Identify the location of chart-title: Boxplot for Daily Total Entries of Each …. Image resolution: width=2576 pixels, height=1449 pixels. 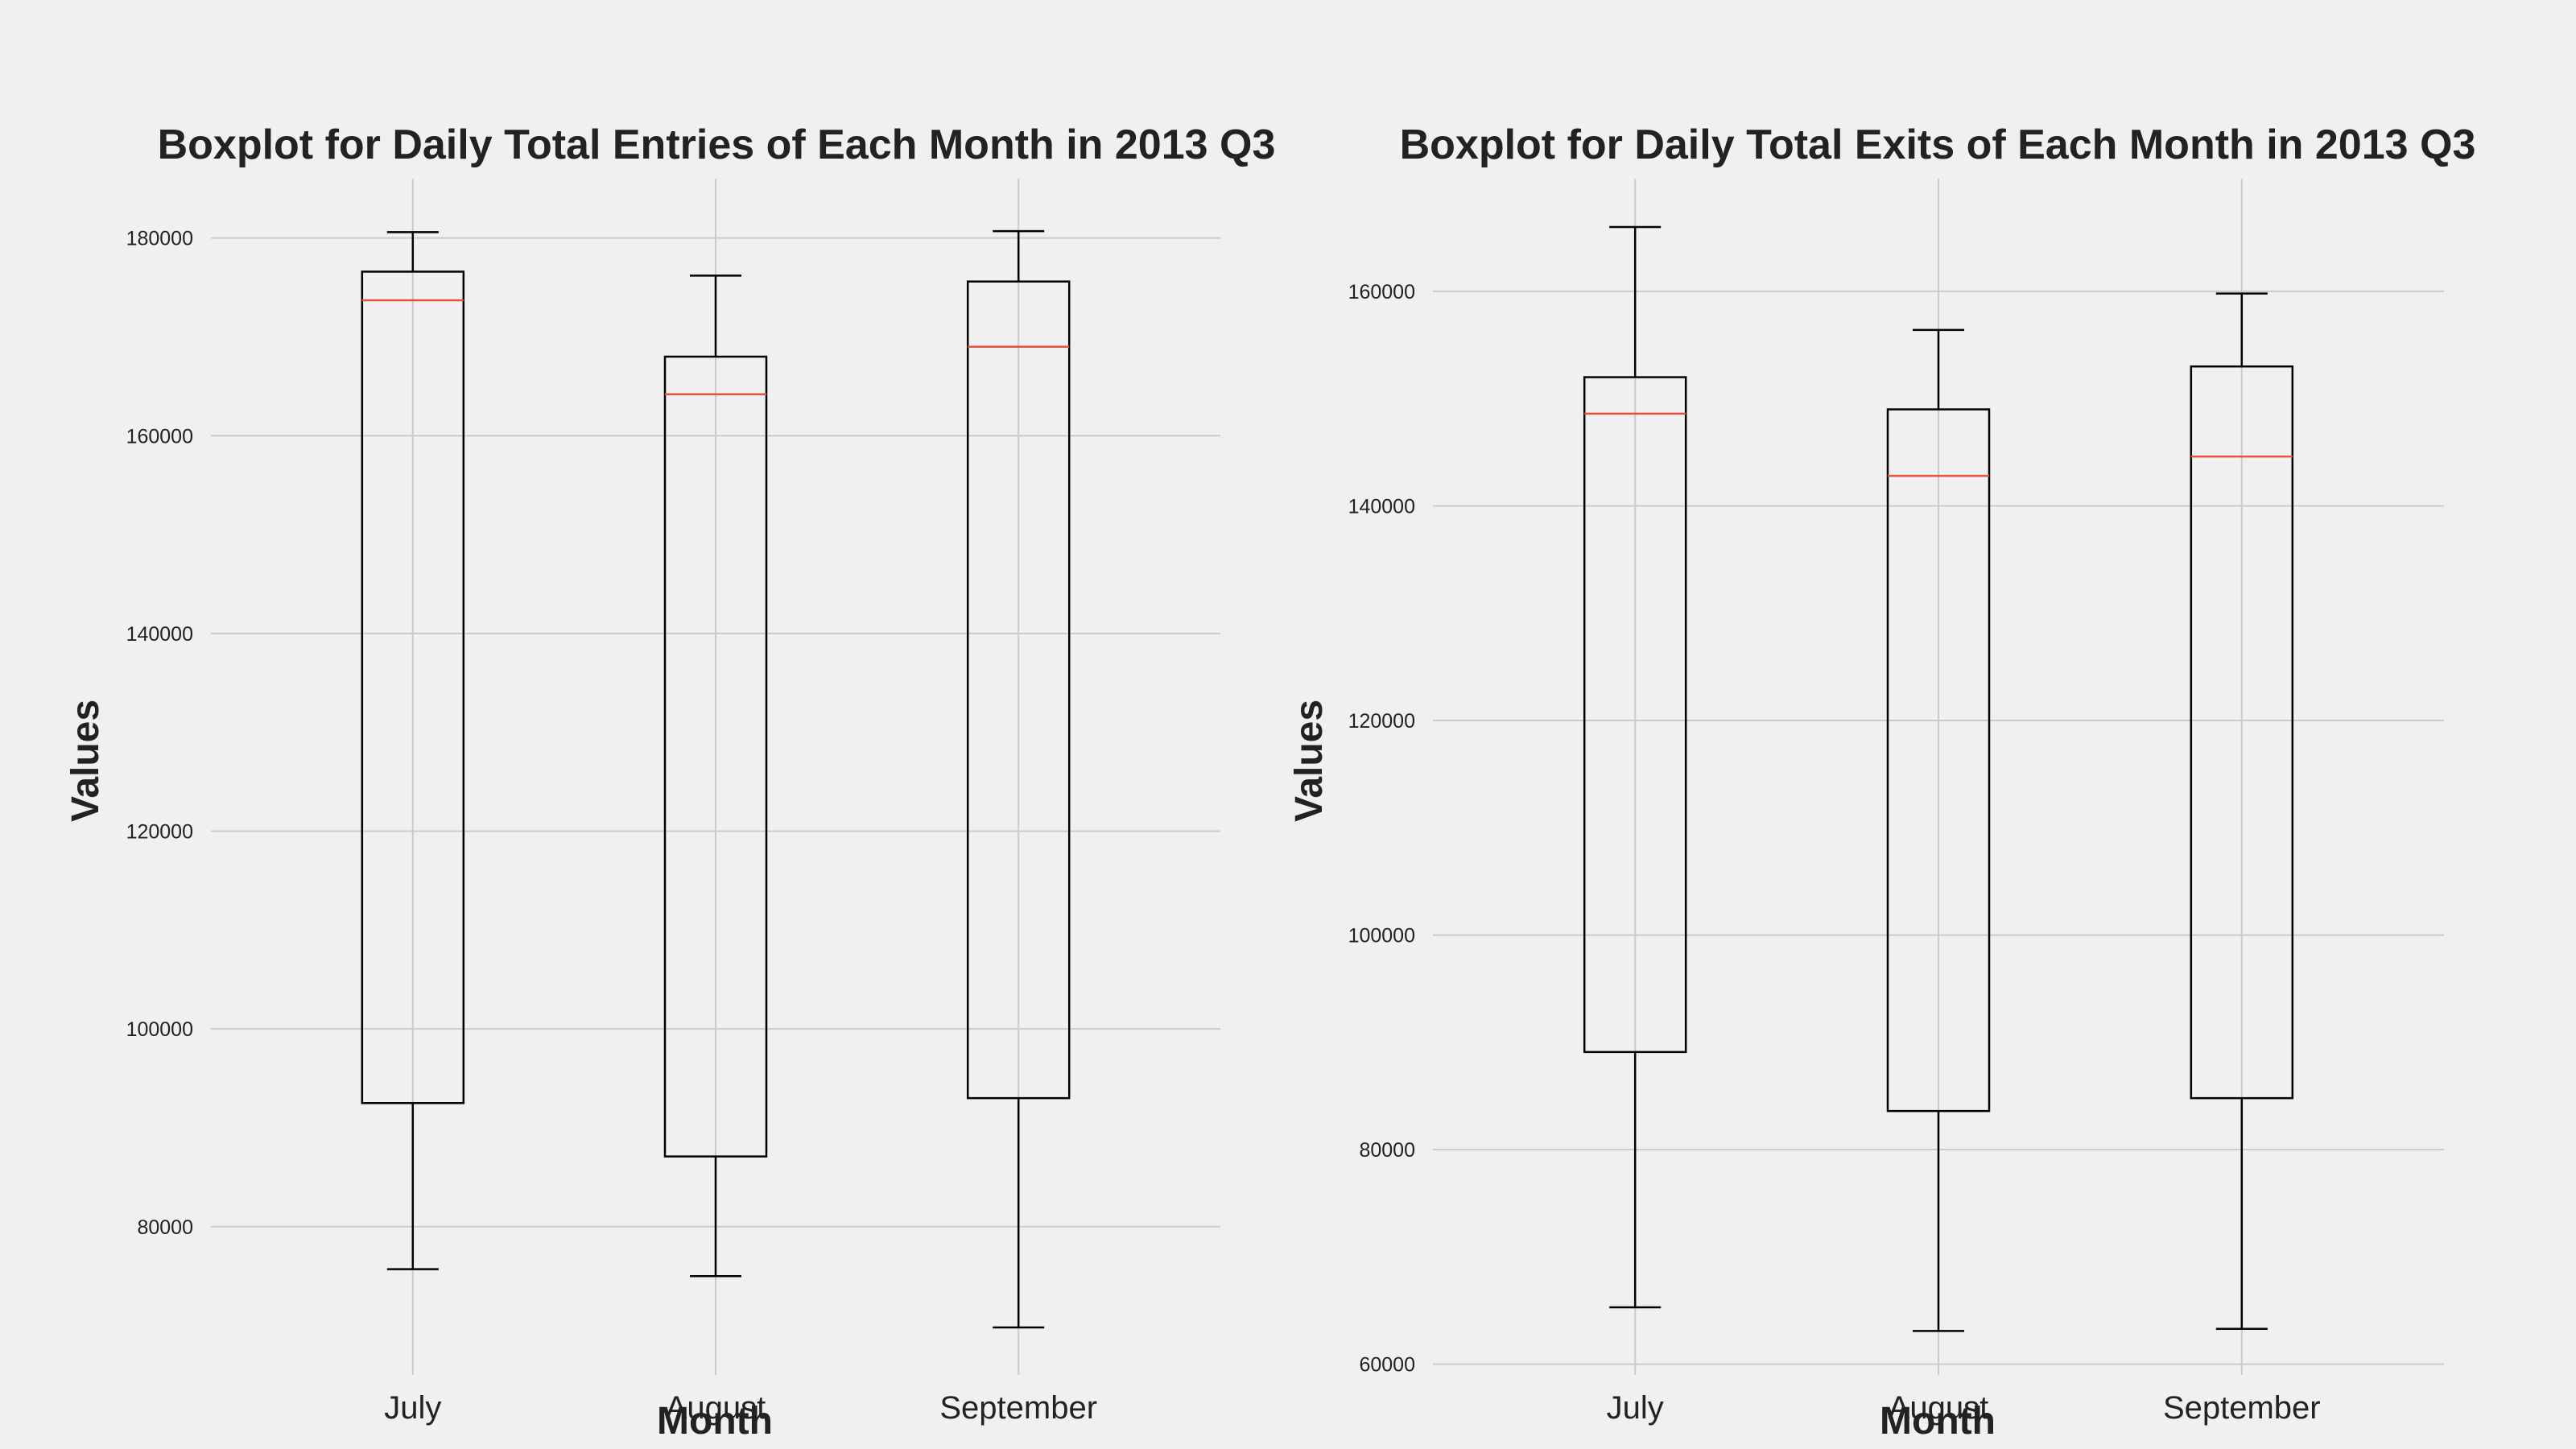
(717, 145).